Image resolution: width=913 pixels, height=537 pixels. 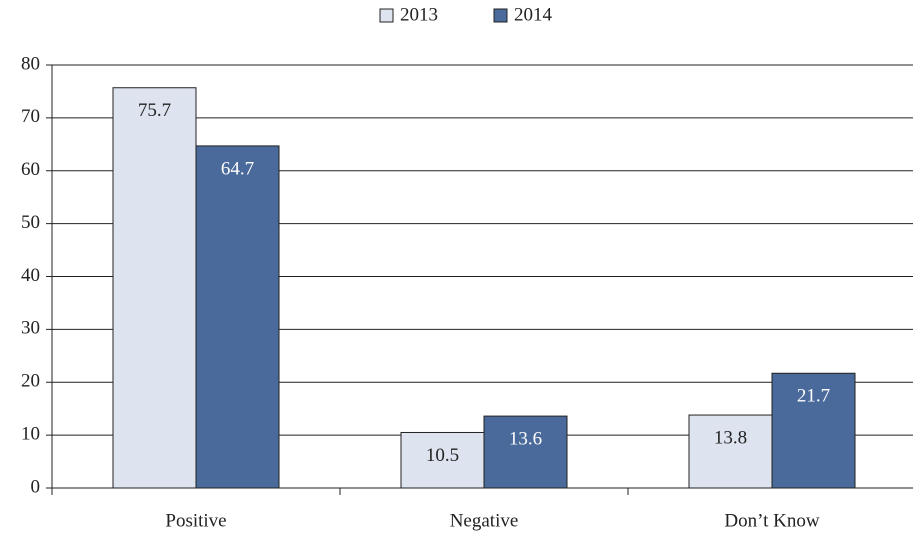 I want to click on x-tick-label: Negative, so click(x=484, y=520).